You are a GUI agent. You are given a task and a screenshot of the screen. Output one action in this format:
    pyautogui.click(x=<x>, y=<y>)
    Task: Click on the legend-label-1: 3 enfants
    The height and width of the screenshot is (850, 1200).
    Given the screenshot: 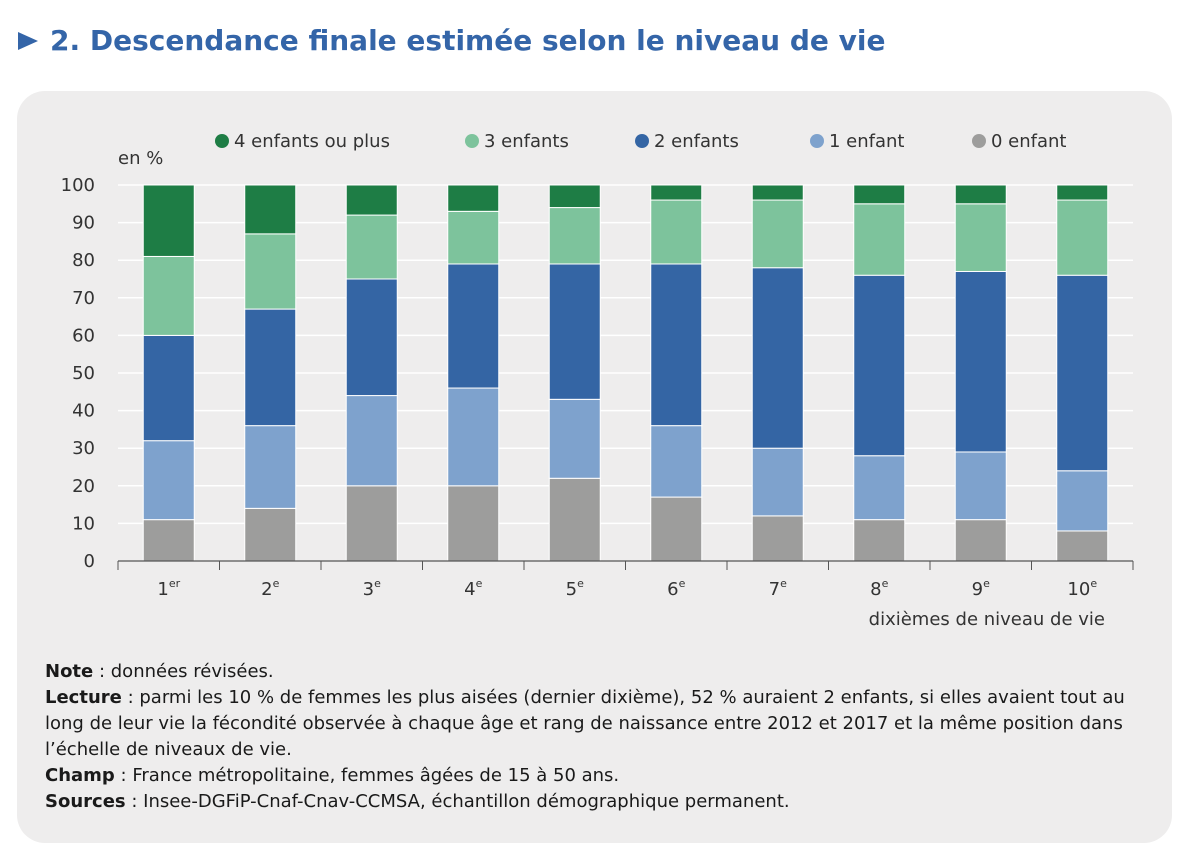 What is the action you would take?
    pyautogui.click(x=526, y=141)
    